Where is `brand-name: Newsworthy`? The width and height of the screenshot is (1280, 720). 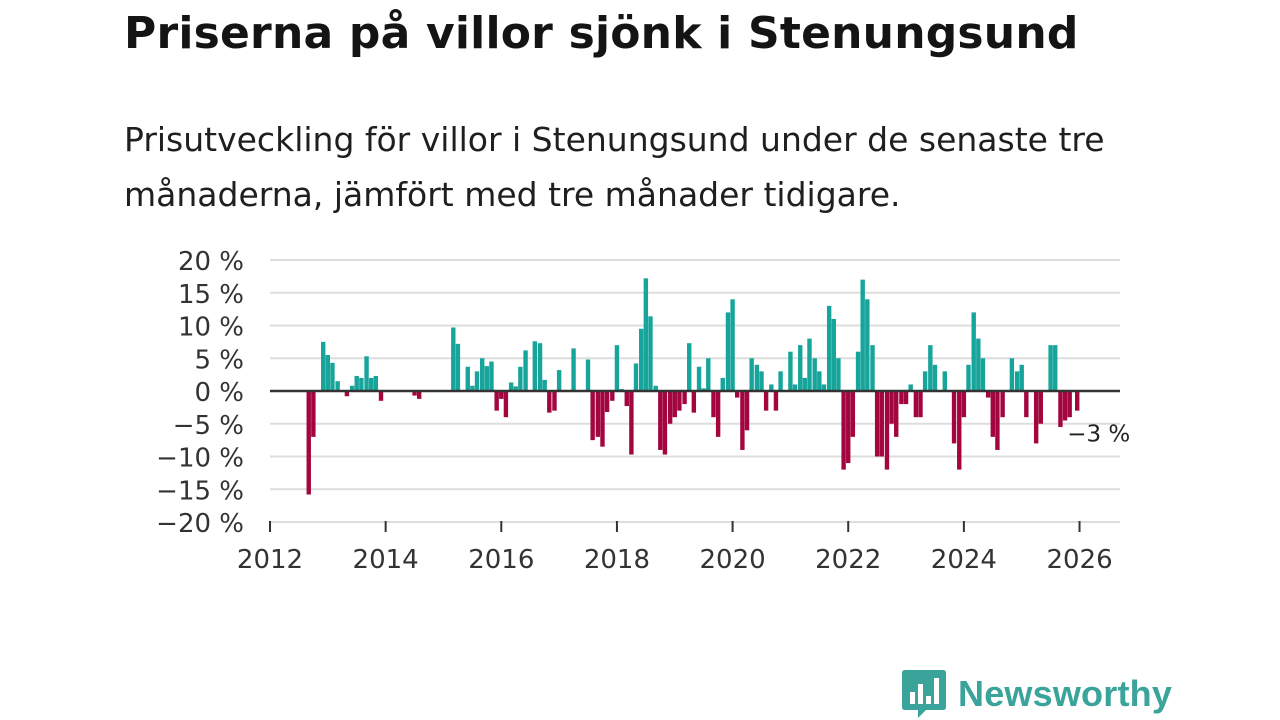 brand-name: Newsworthy is located at coordinates (1065, 693).